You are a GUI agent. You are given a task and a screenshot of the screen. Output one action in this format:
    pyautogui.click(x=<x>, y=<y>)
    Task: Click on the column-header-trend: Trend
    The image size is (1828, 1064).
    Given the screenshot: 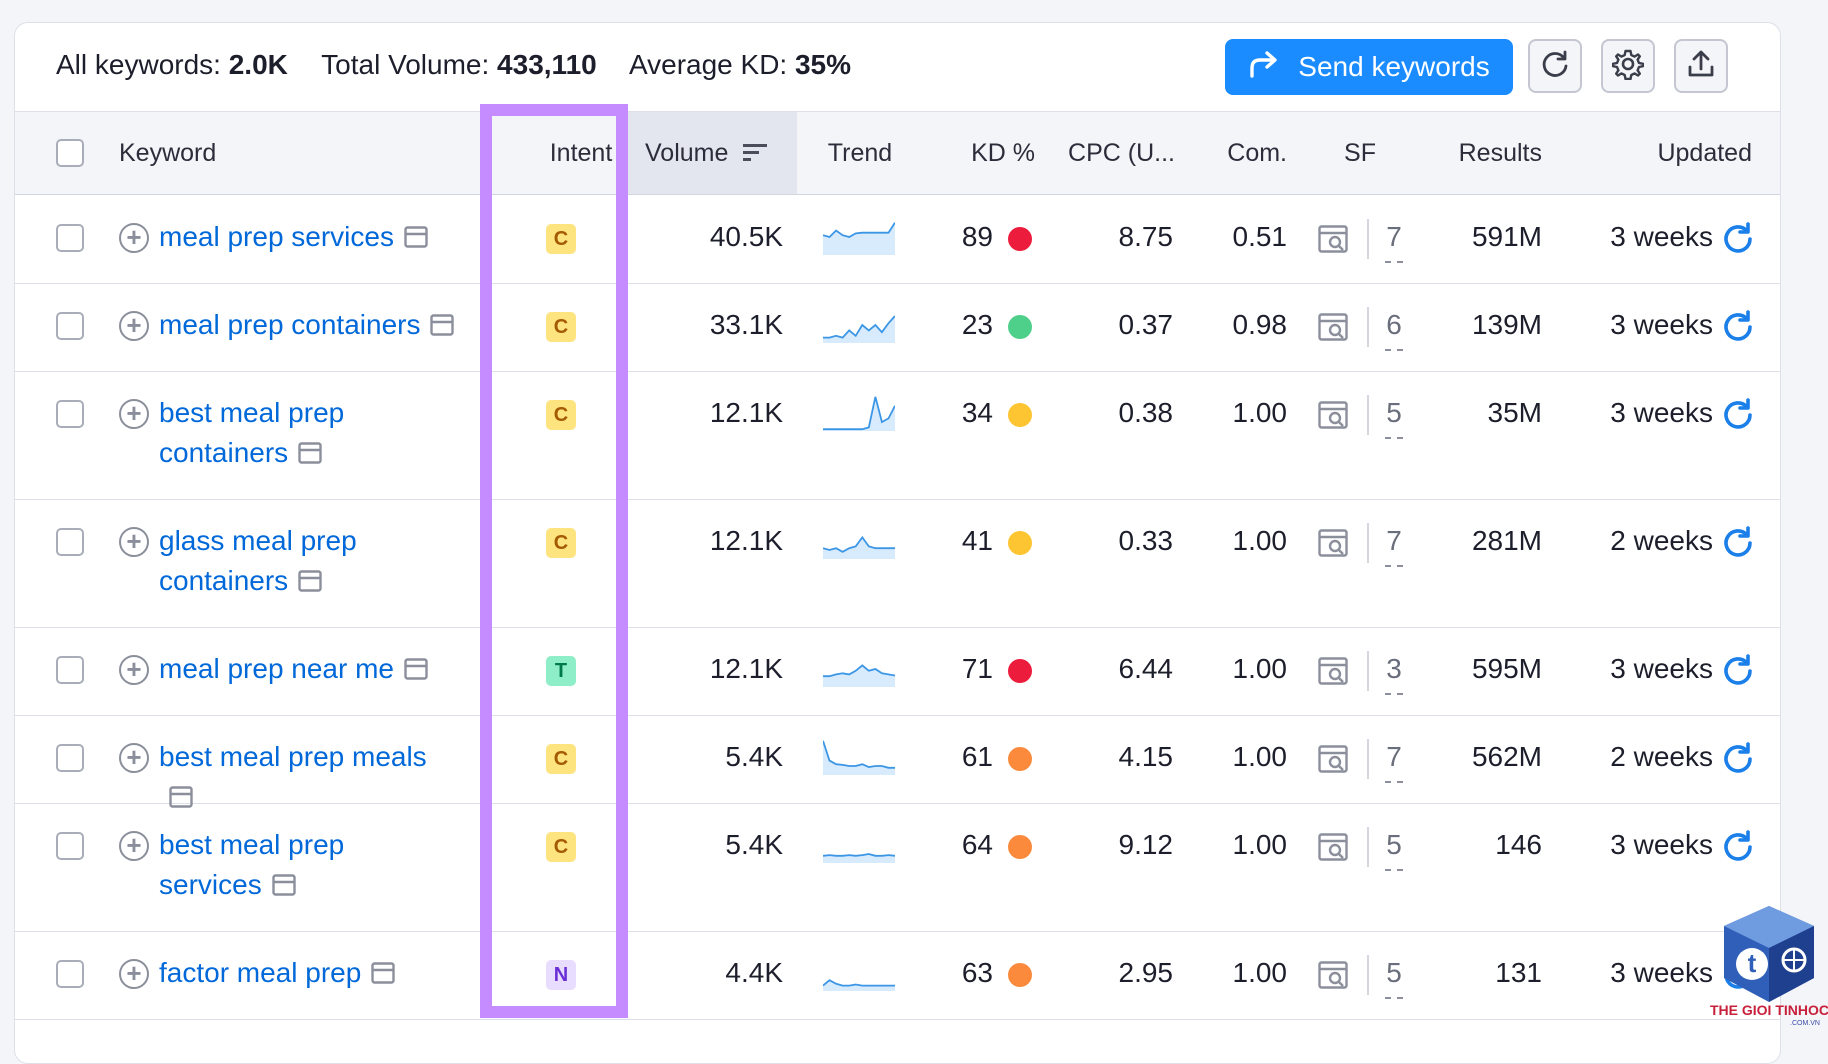 What is the action you would take?
    pyautogui.click(x=860, y=153)
    